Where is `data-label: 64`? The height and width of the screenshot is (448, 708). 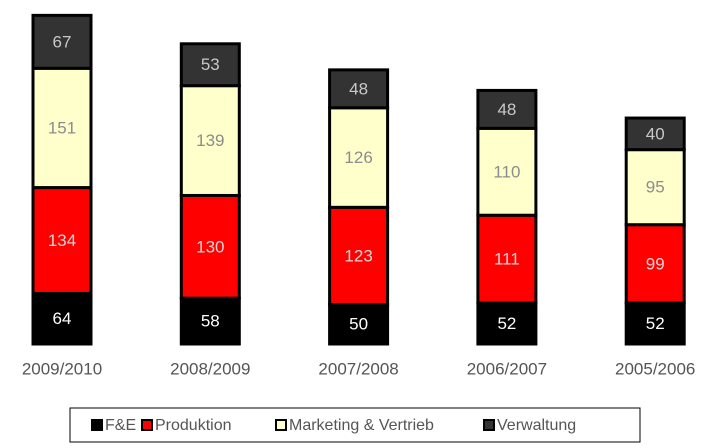 data-label: 64 is located at coordinates (62, 318).